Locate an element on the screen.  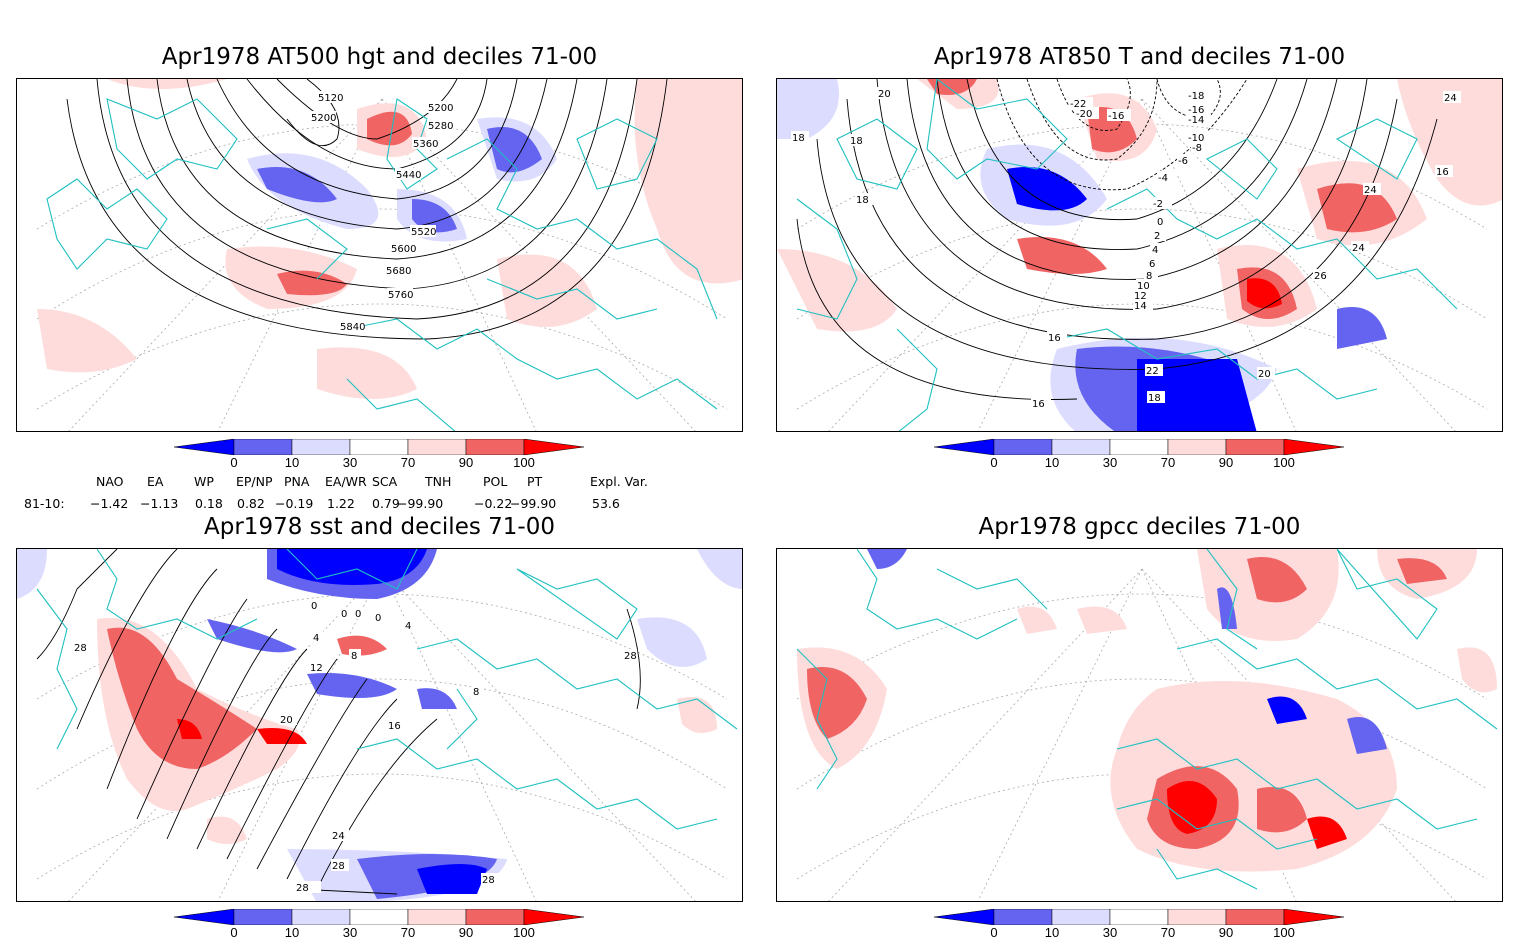
index-value: −1.42 is located at coordinates (109, 503).